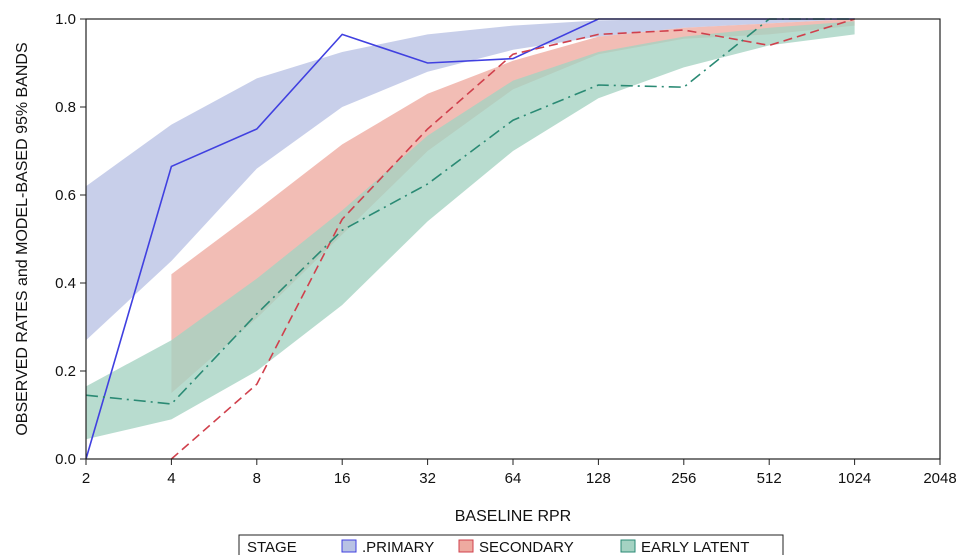 This screenshot has width=958, height=555. I want to click on legend: STAGE .PRIMARY SECONDARY EARLY LATENT, so click(511, 544).